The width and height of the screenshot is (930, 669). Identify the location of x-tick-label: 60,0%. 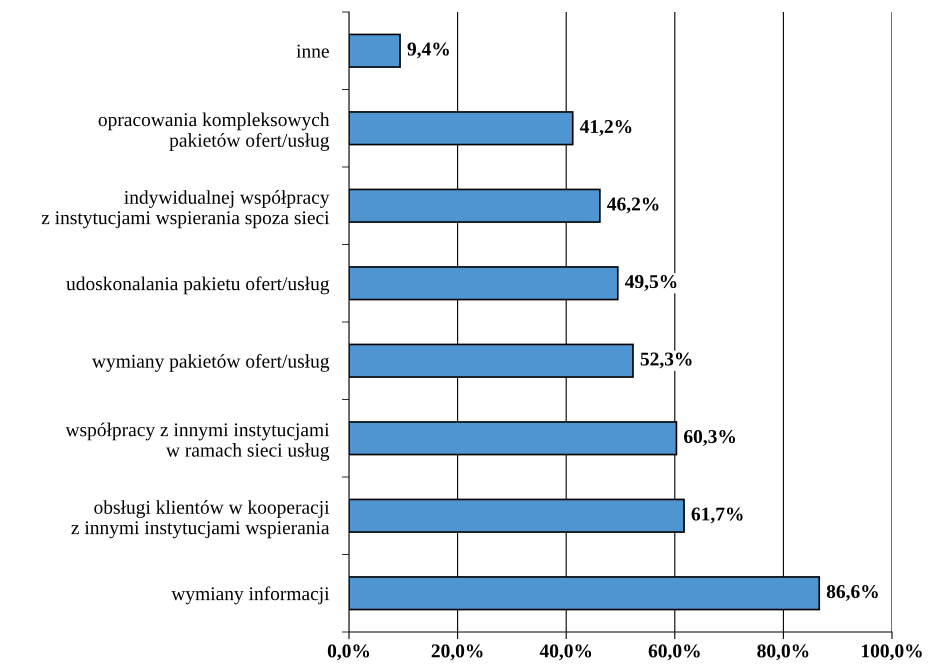
(674, 652).